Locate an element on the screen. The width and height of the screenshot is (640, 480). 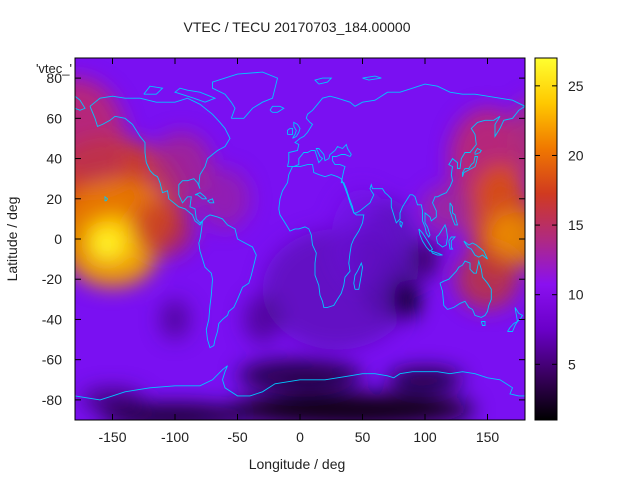
x-tick-label: -50 is located at coordinates (237, 437).